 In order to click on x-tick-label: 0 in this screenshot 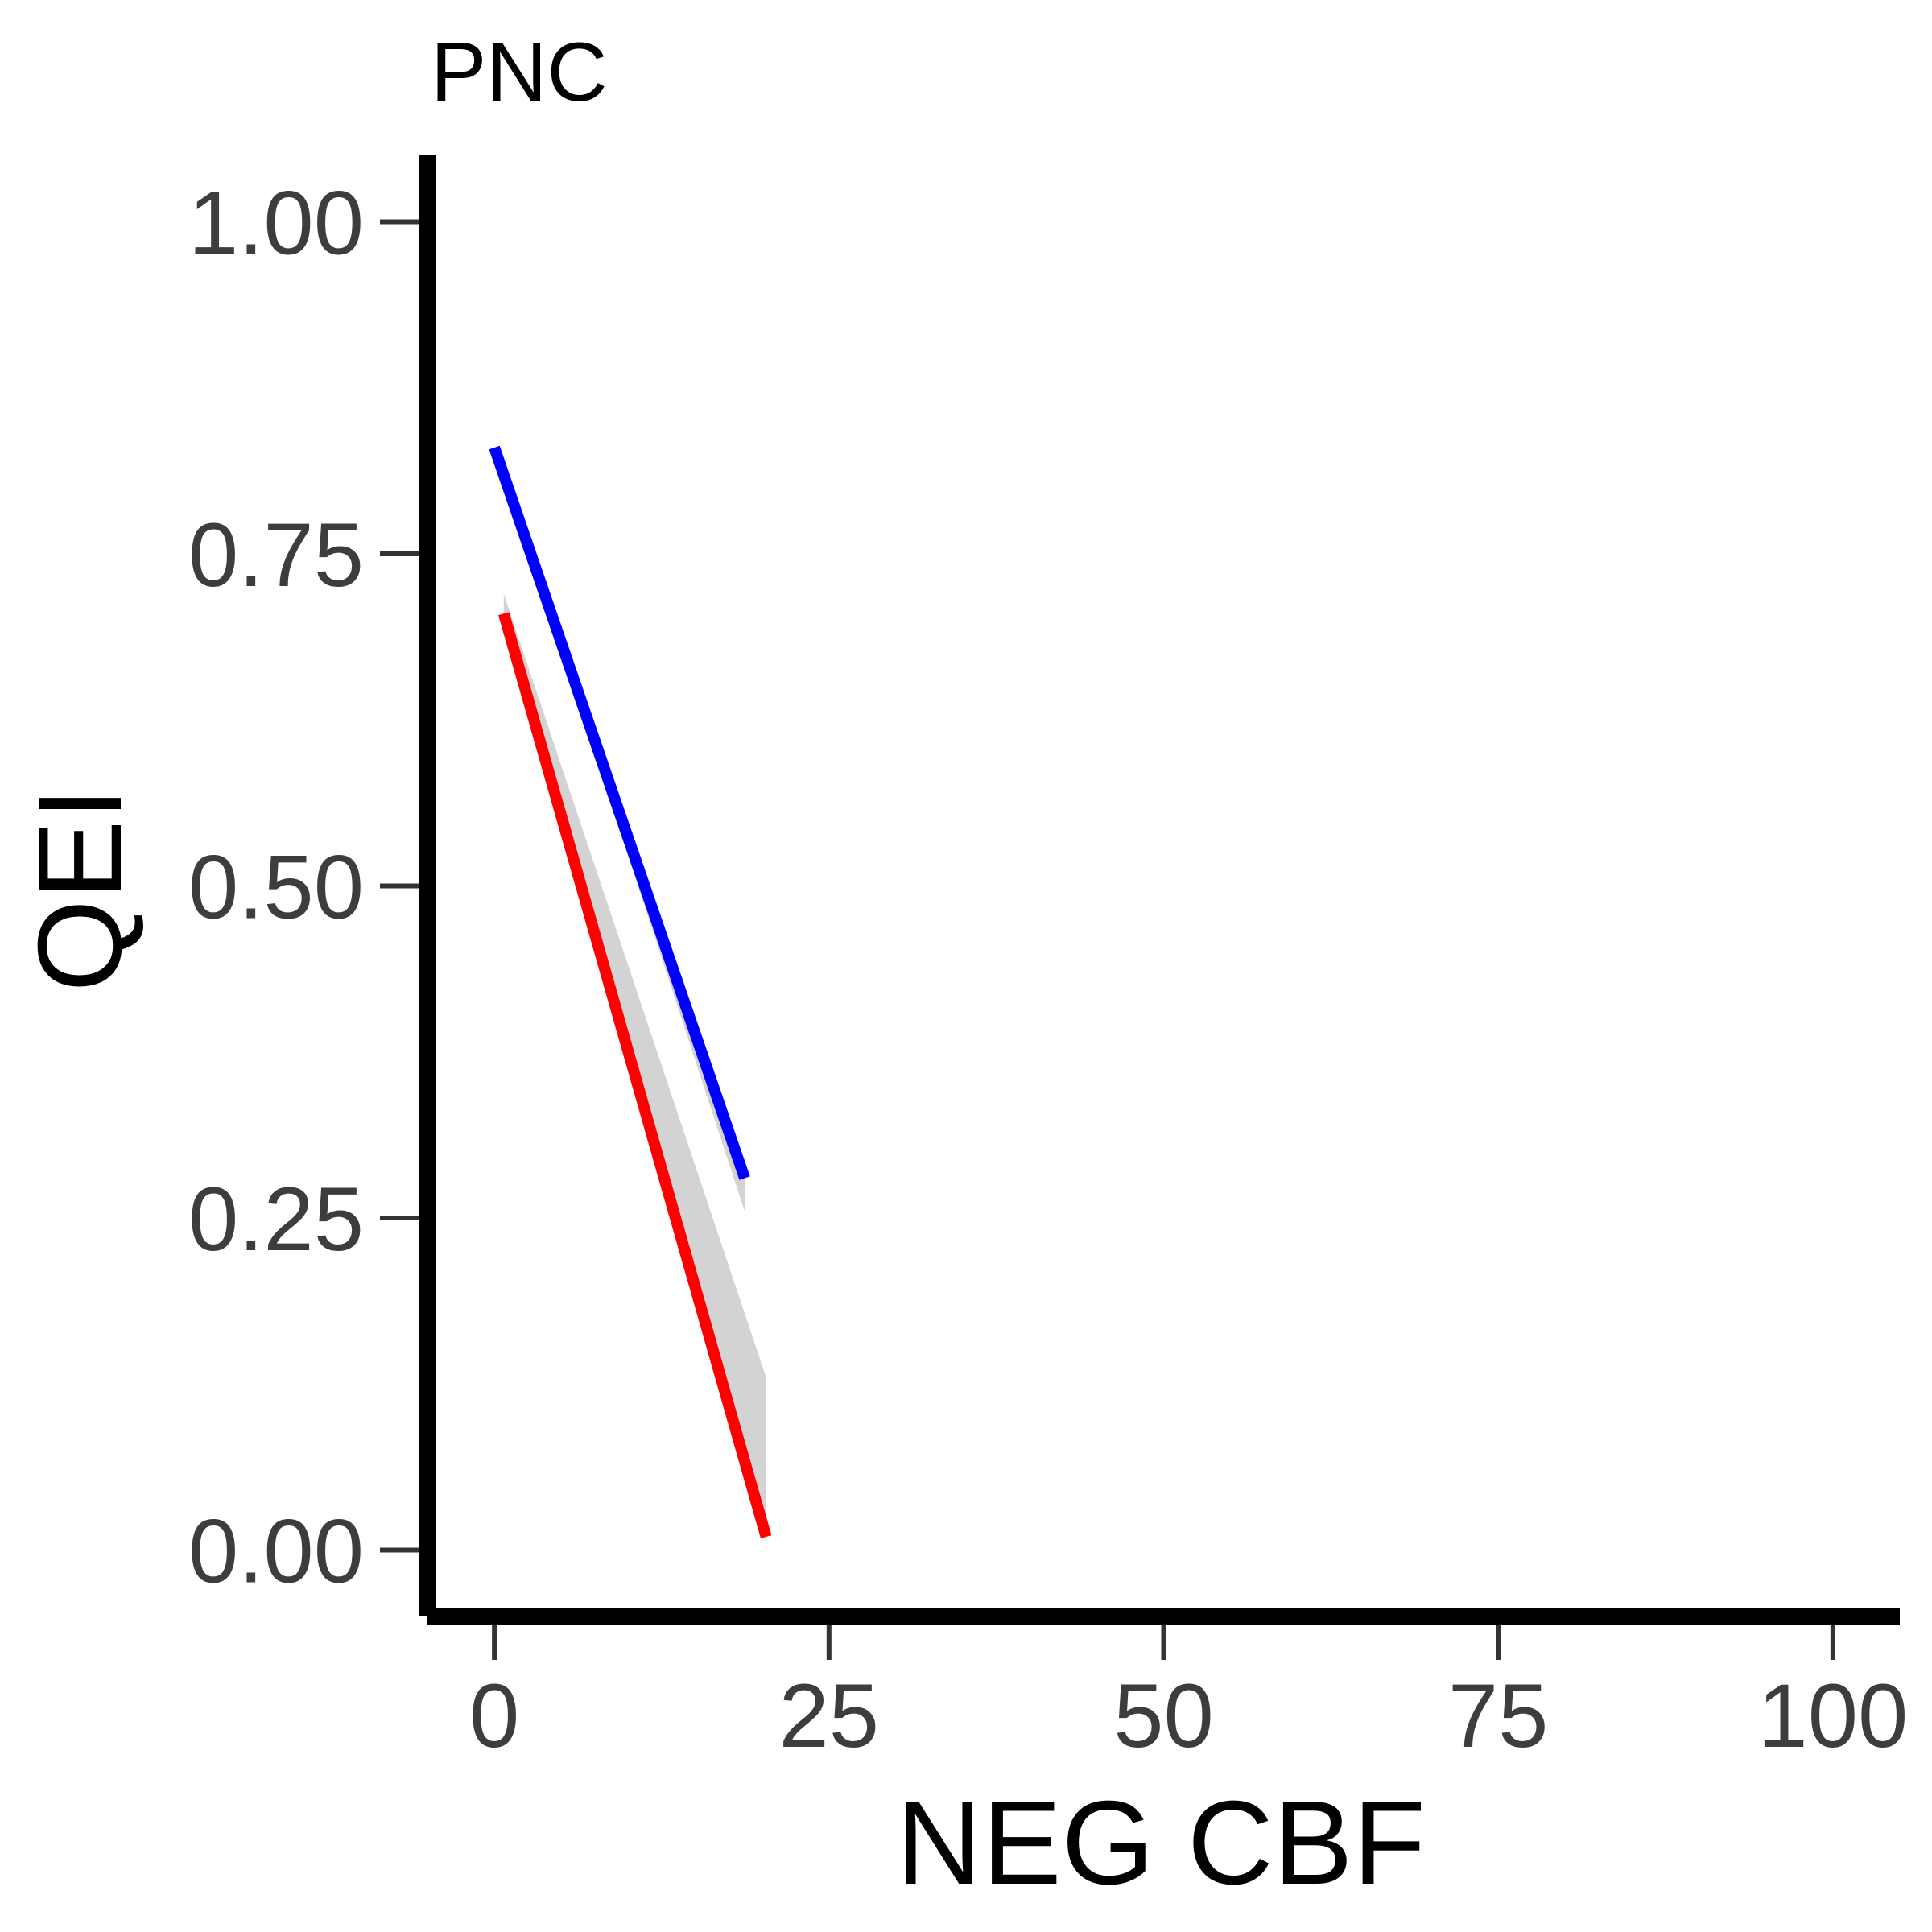, I will do `click(494, 1716)`.